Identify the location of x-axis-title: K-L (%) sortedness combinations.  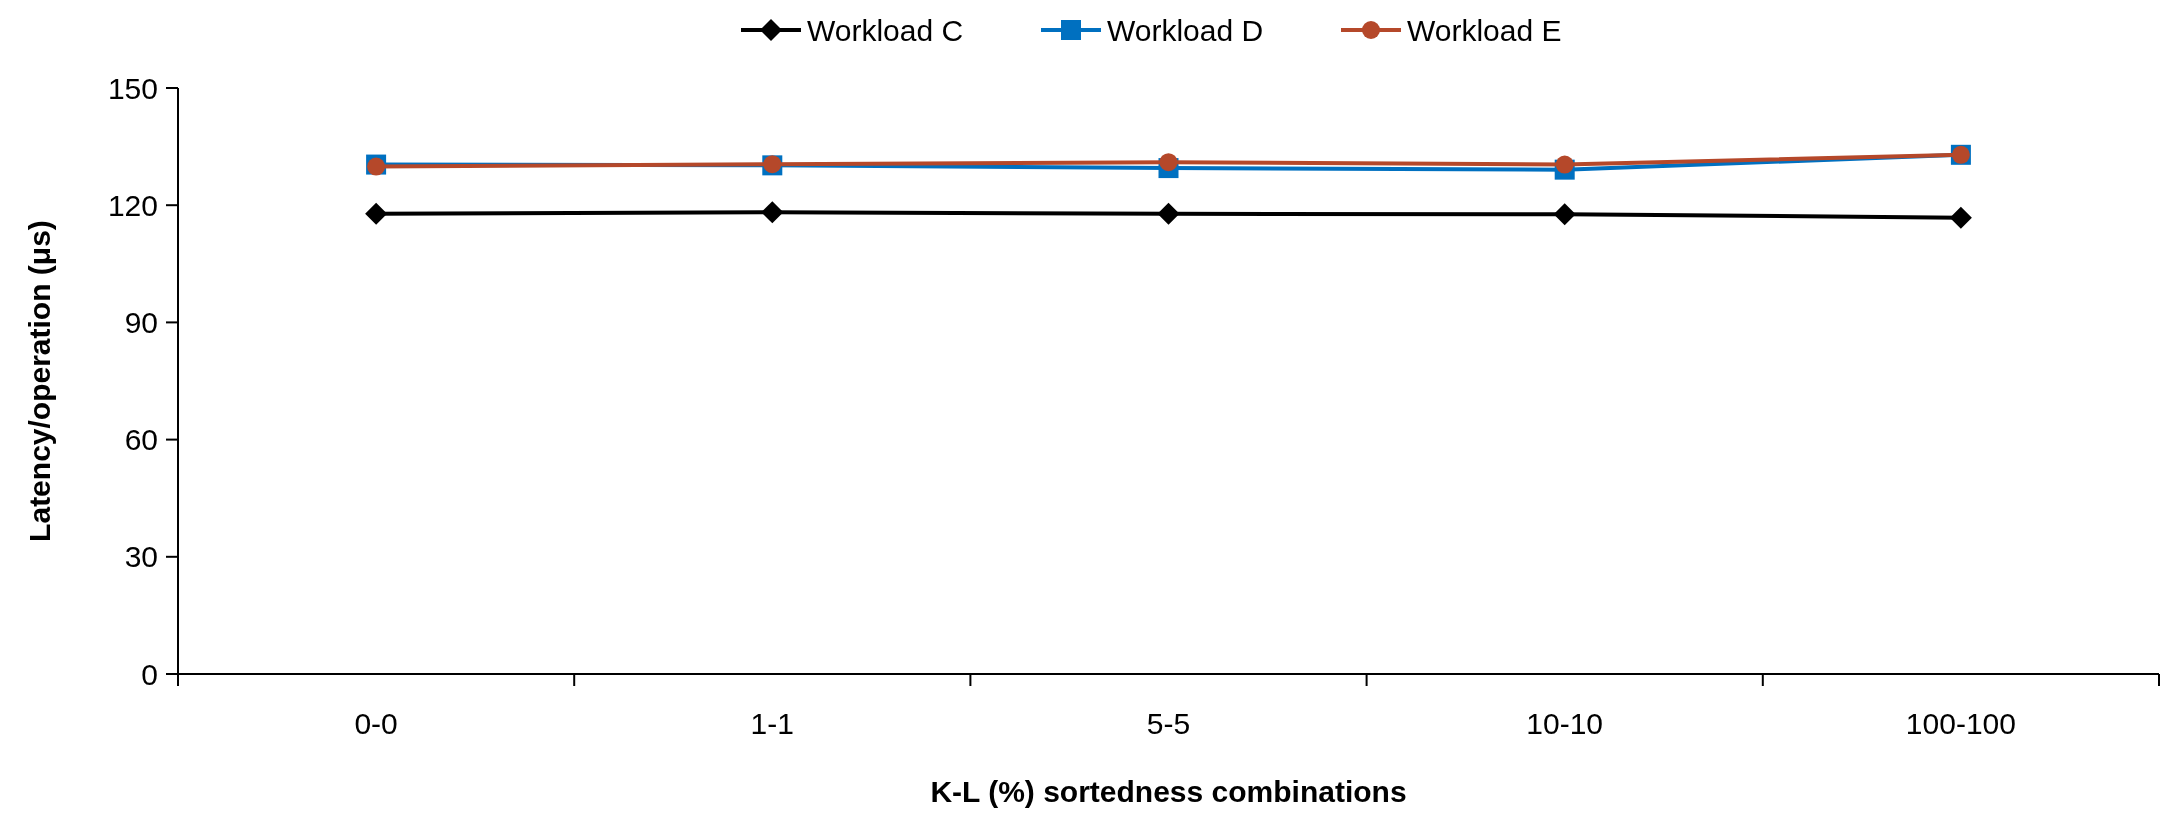
(1168, 791).